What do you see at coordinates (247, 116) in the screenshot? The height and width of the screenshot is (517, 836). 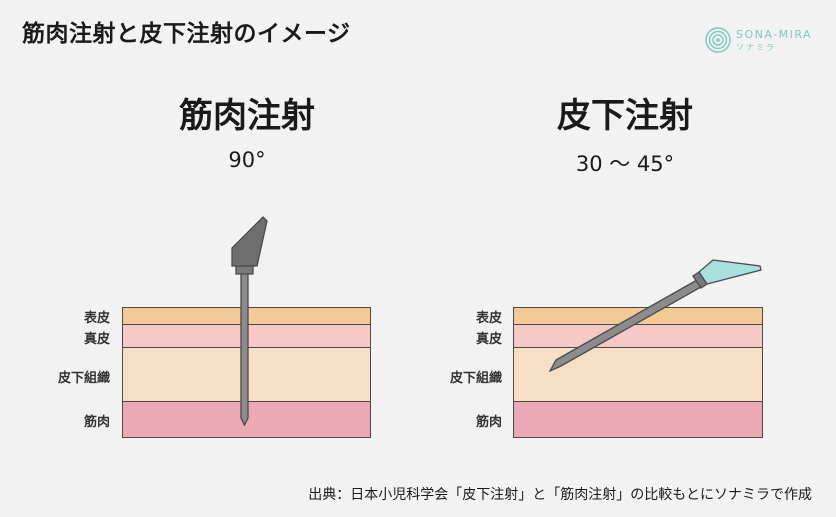 I see `panel-title-intramuscular: 筋肉注射` at bounding box center [247, 116].